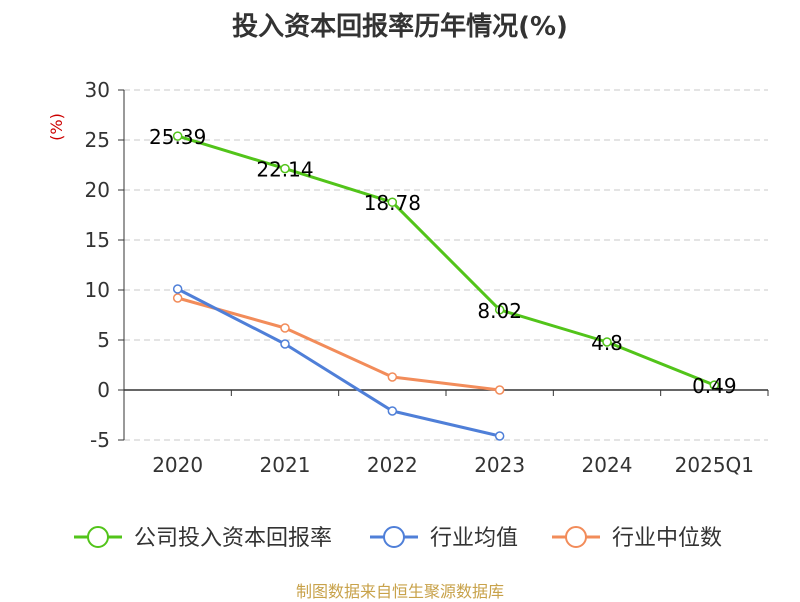  Describe the element at coordinates (56, 127) in the screenshot. I see `y-axis-label: (%)` at that location.